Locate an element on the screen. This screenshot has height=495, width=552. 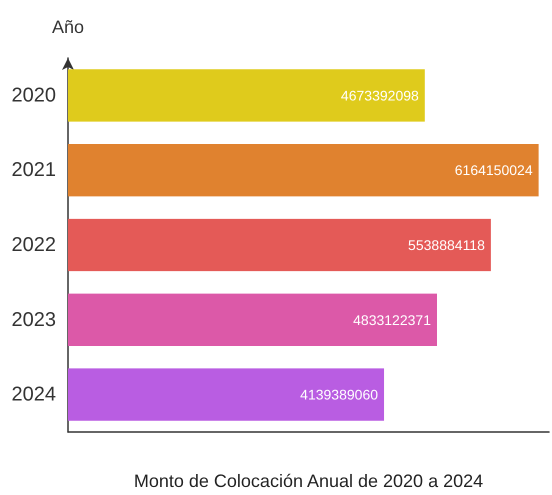
y-tick-label: 2022 is located at coordinates (34, 245).